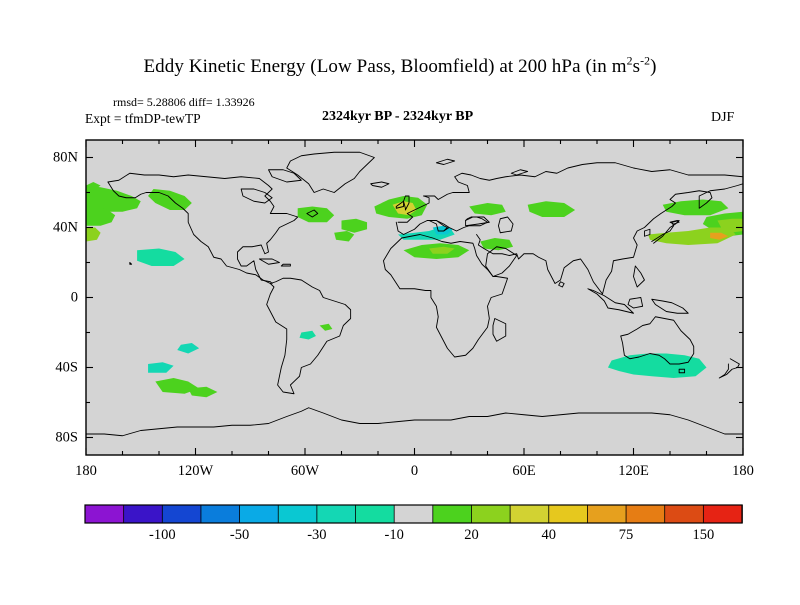 The image size is (800, 605). What do you see at coordinates (703, 535) in the screenshot?
I see `colorbar-tick-label: 150` at bounding box center [703, 535].